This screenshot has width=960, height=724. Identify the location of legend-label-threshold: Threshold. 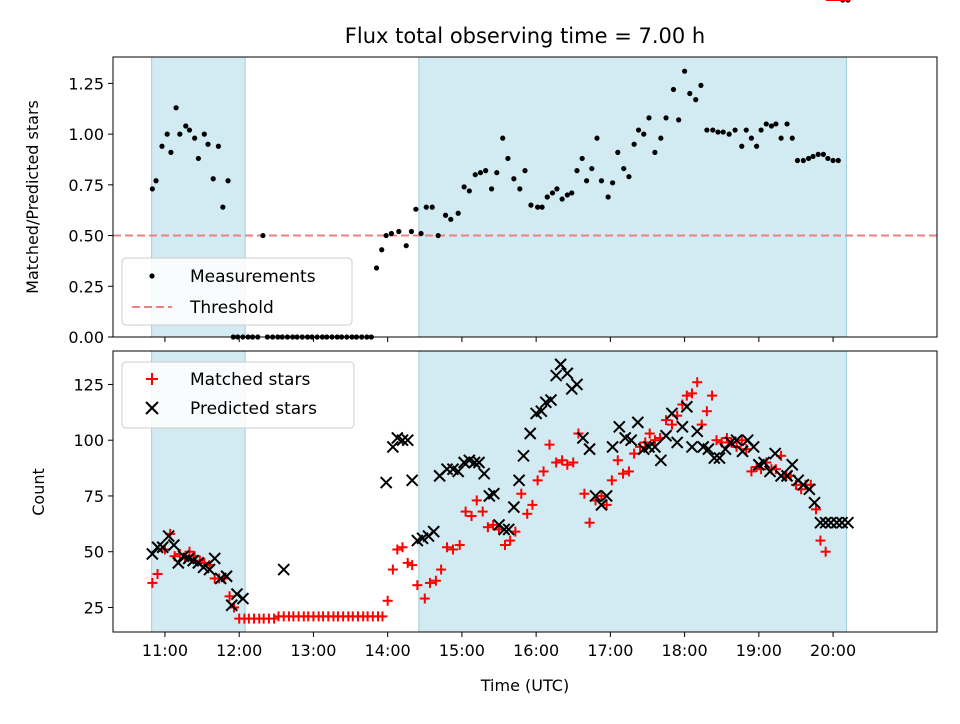
(231, 308).